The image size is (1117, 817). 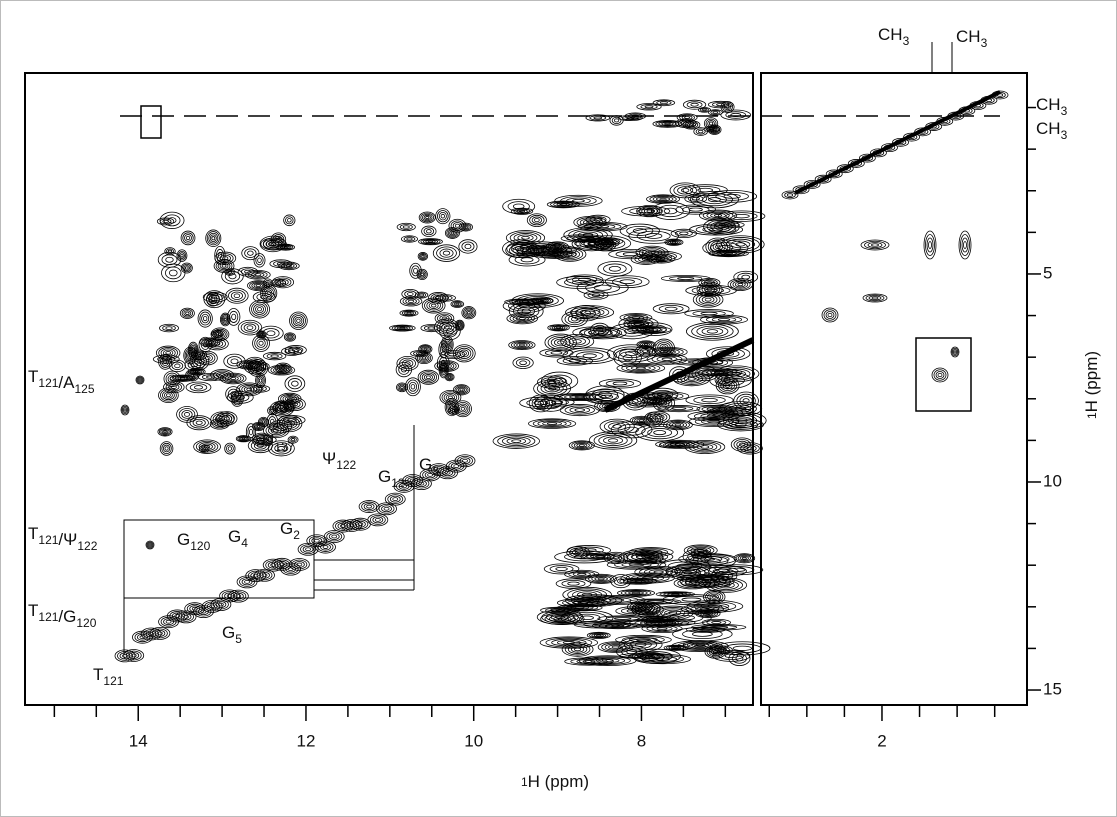 What do you see at coordinates (234, 536) in the screenshot?
I see `label-part: G` at bounding box center [234, 536].